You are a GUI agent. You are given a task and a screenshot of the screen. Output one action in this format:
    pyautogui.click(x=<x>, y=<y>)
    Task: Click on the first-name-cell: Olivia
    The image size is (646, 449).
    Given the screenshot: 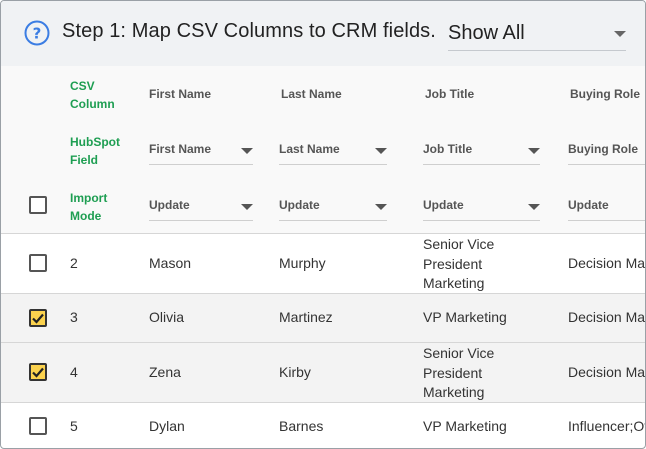 What is the action you would take?
    pyautogui.click(x=167, y=317)
    